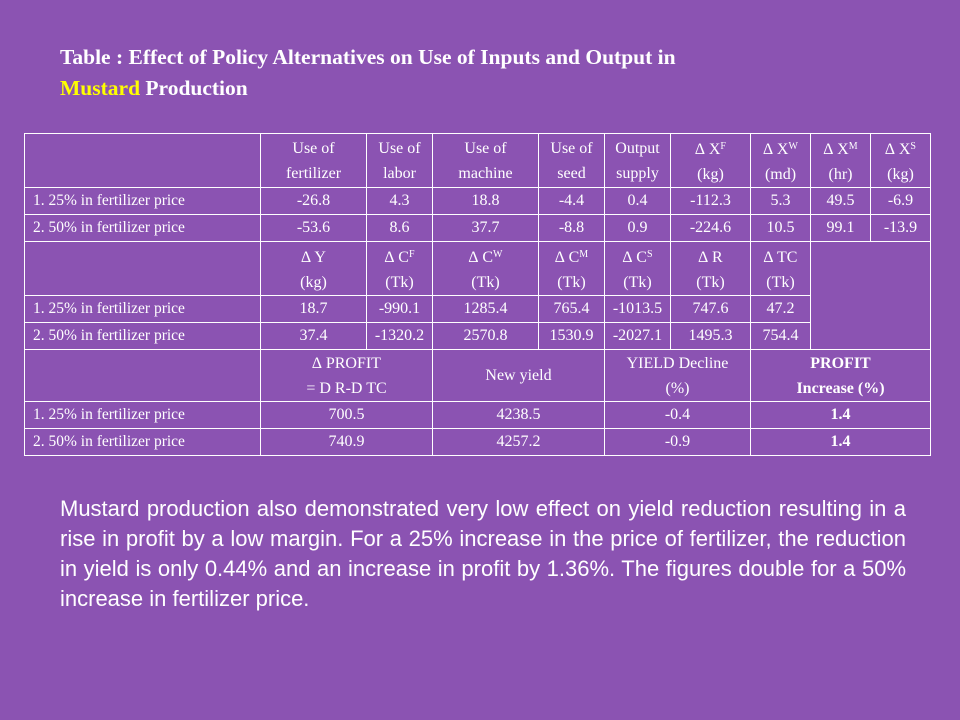 The width and height of the screenshot is (960, 720). I want to click on title-highlight: Mustard, so click(100, 88).